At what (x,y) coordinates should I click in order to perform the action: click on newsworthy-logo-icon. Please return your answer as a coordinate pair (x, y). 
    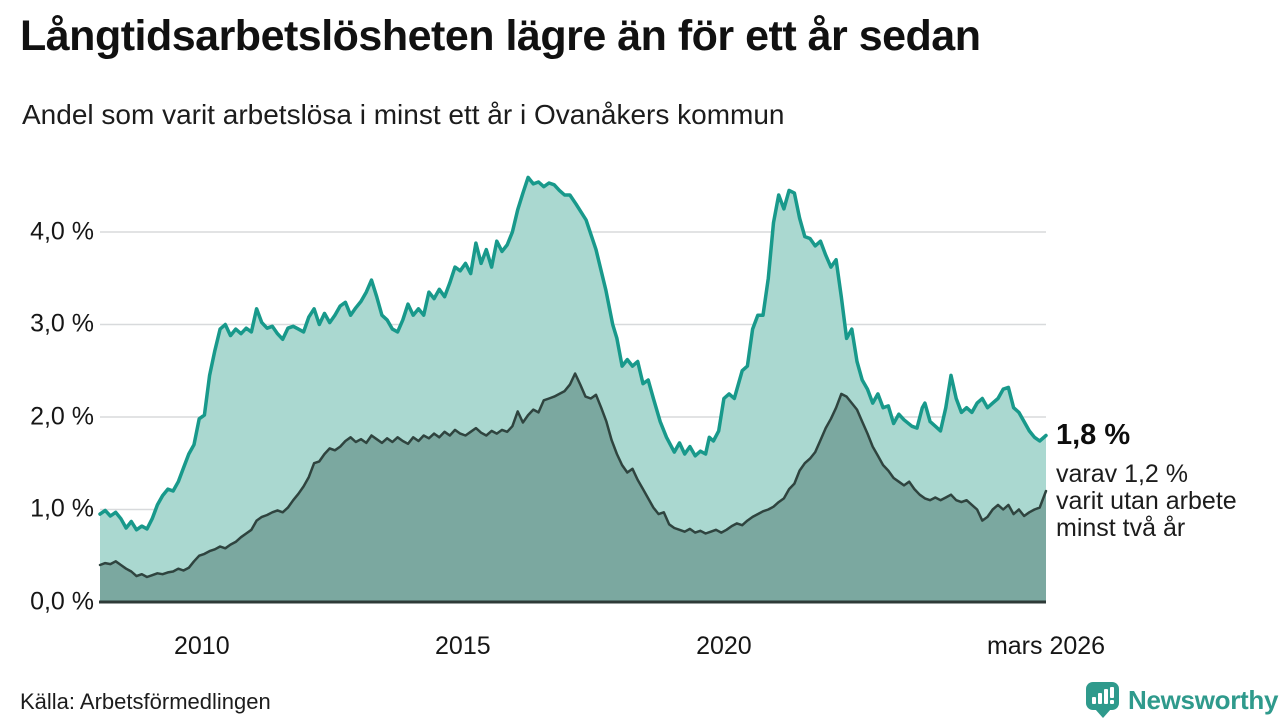
    Looking at the image, I should click on (1103, 700).